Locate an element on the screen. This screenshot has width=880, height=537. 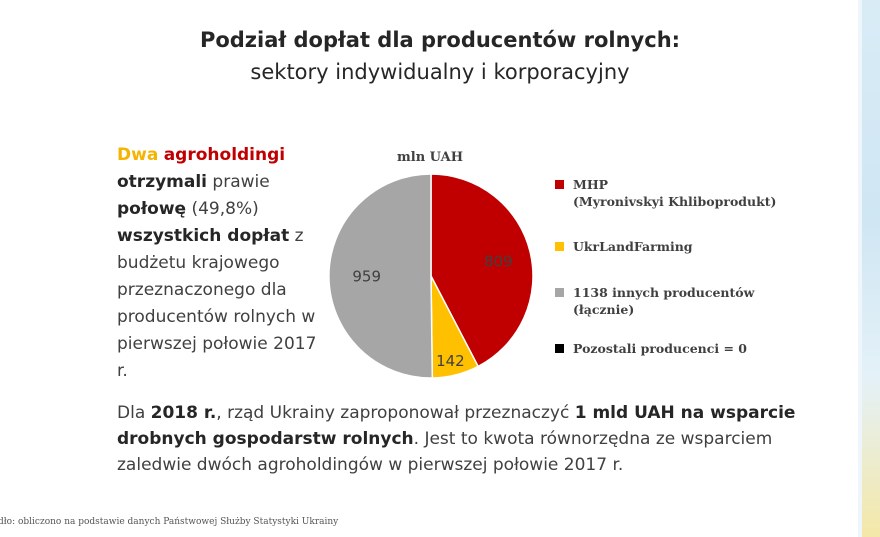
legend-label: Pozostali producenci = 0 is located at coordinates (660, 348).